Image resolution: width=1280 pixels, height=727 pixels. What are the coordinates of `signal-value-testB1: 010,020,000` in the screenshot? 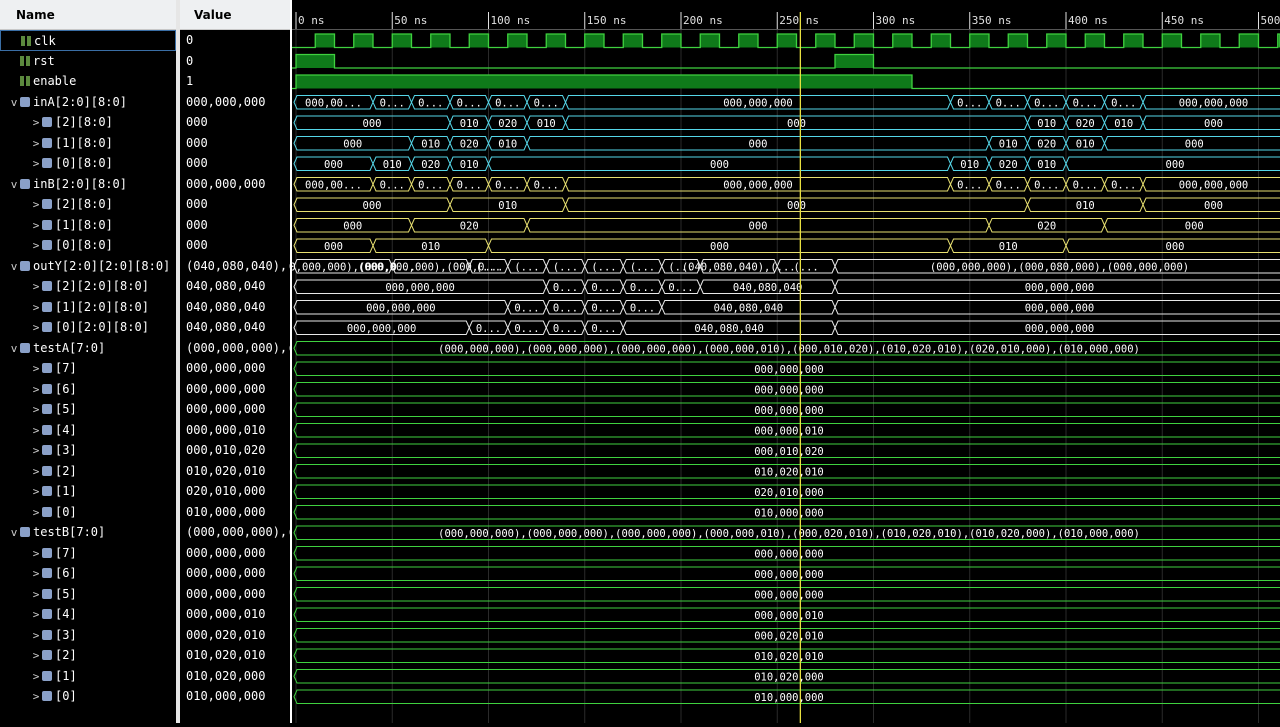 It's located at (235, 676).